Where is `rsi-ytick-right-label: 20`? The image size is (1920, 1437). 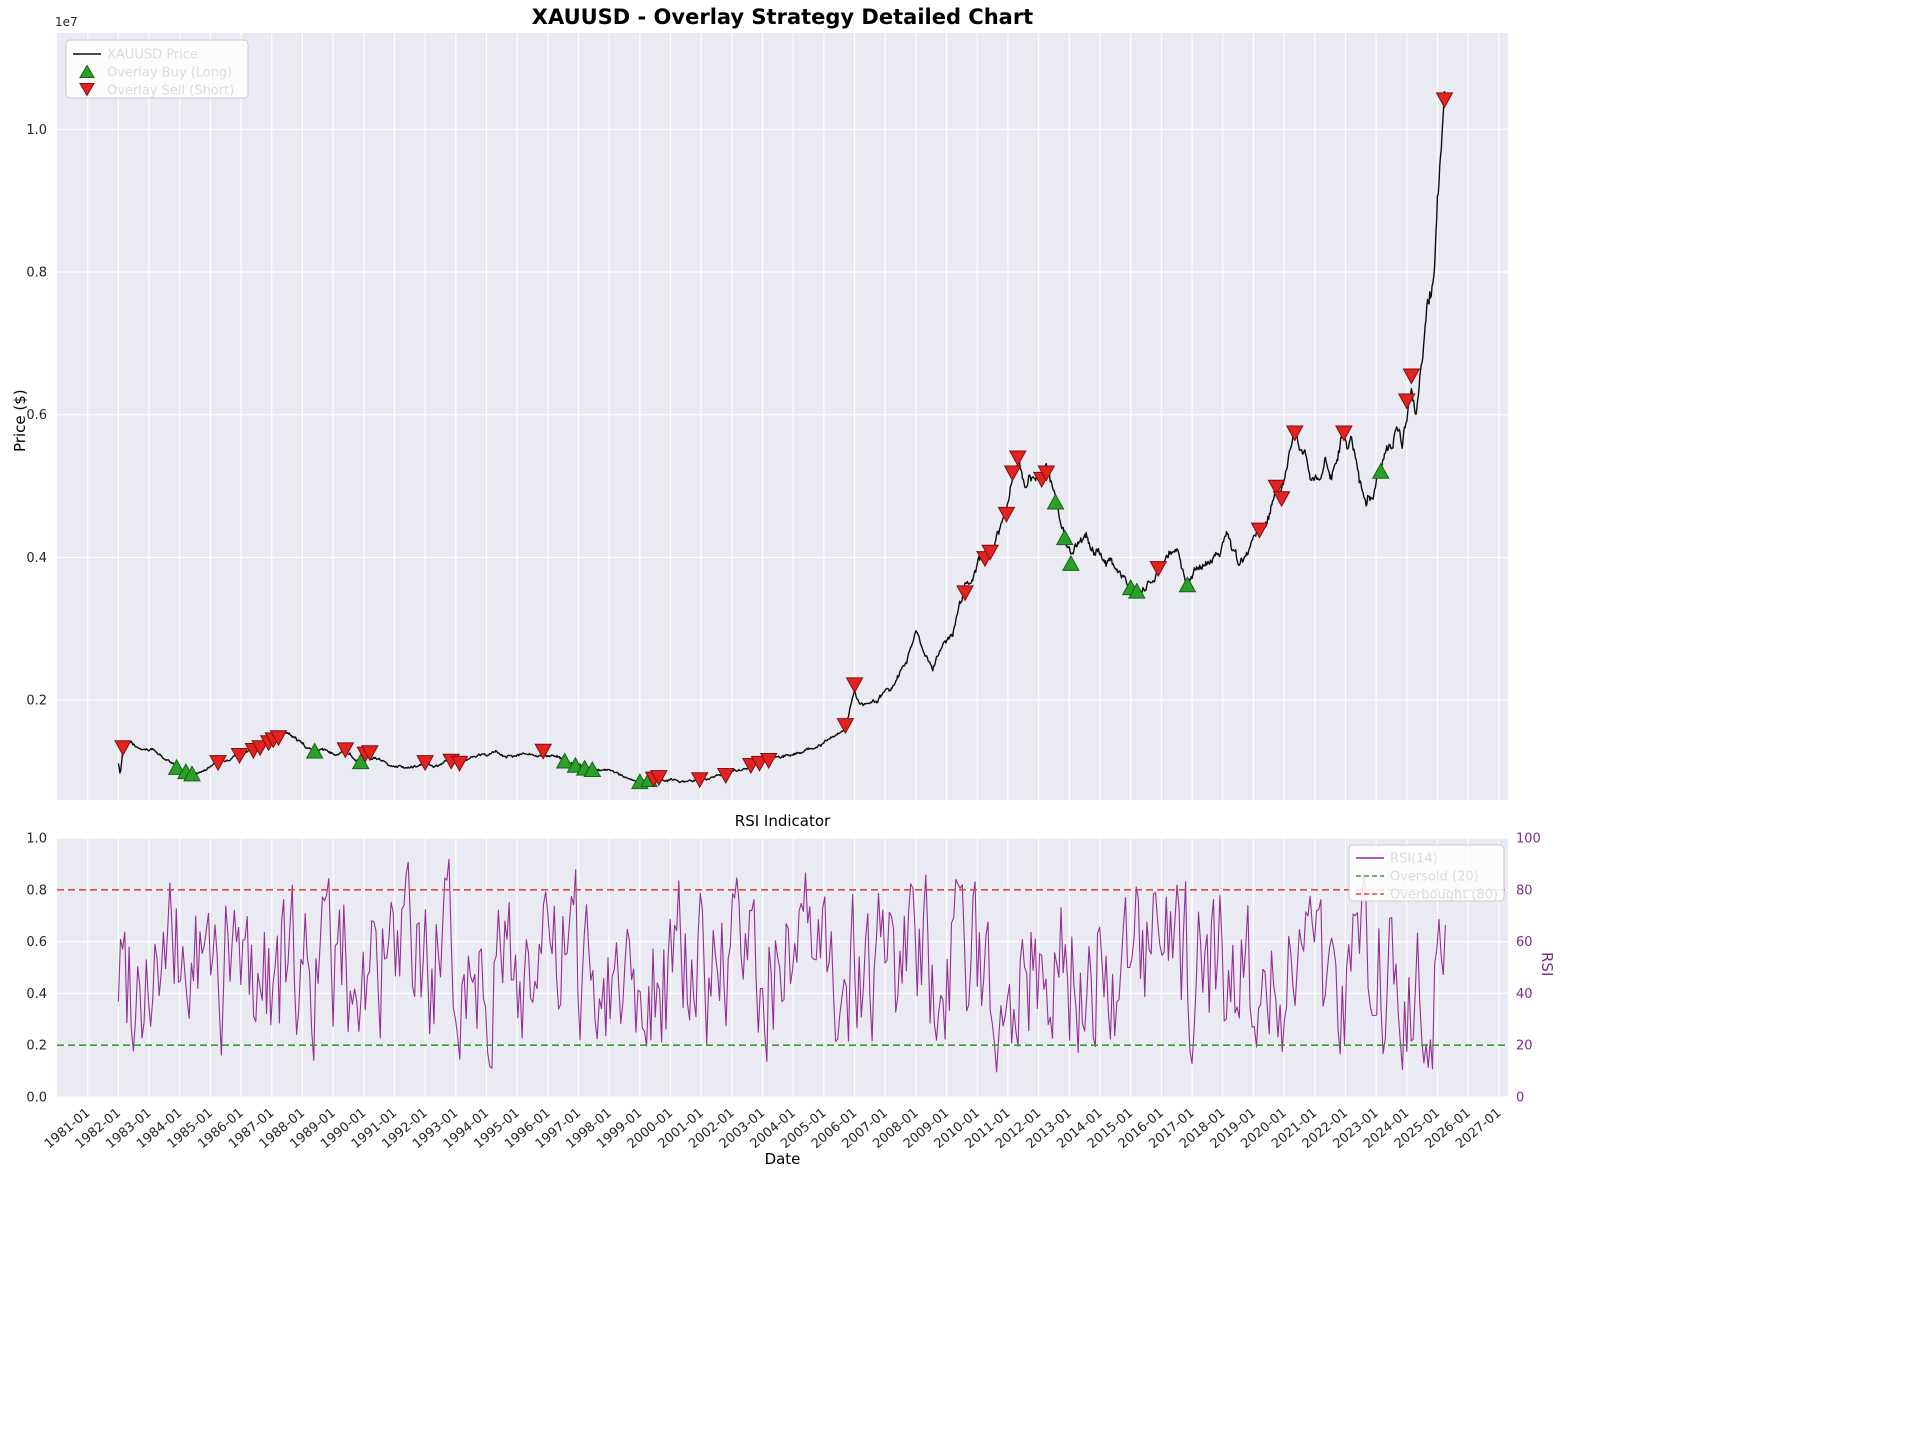
rsi-ytick-right-label: 20 is located at coordinates (1524, 1046).